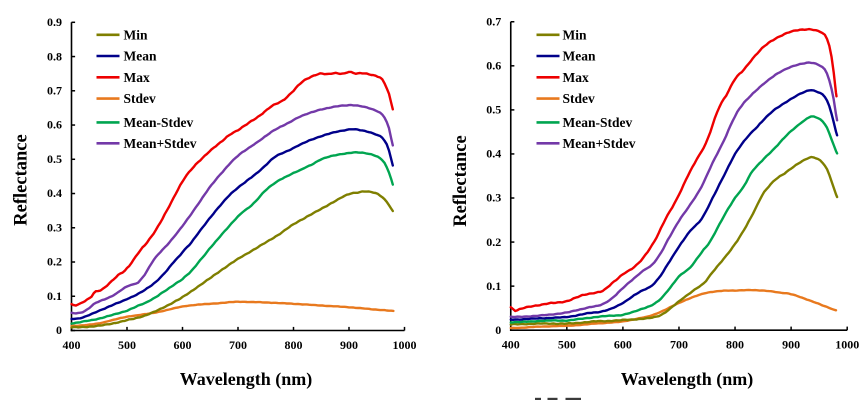 The height and width of the screenshot is (405, 865). Describe the element at coordinates (54, 56) in the screenshot. I see `svg-text: 0.8` at that location.